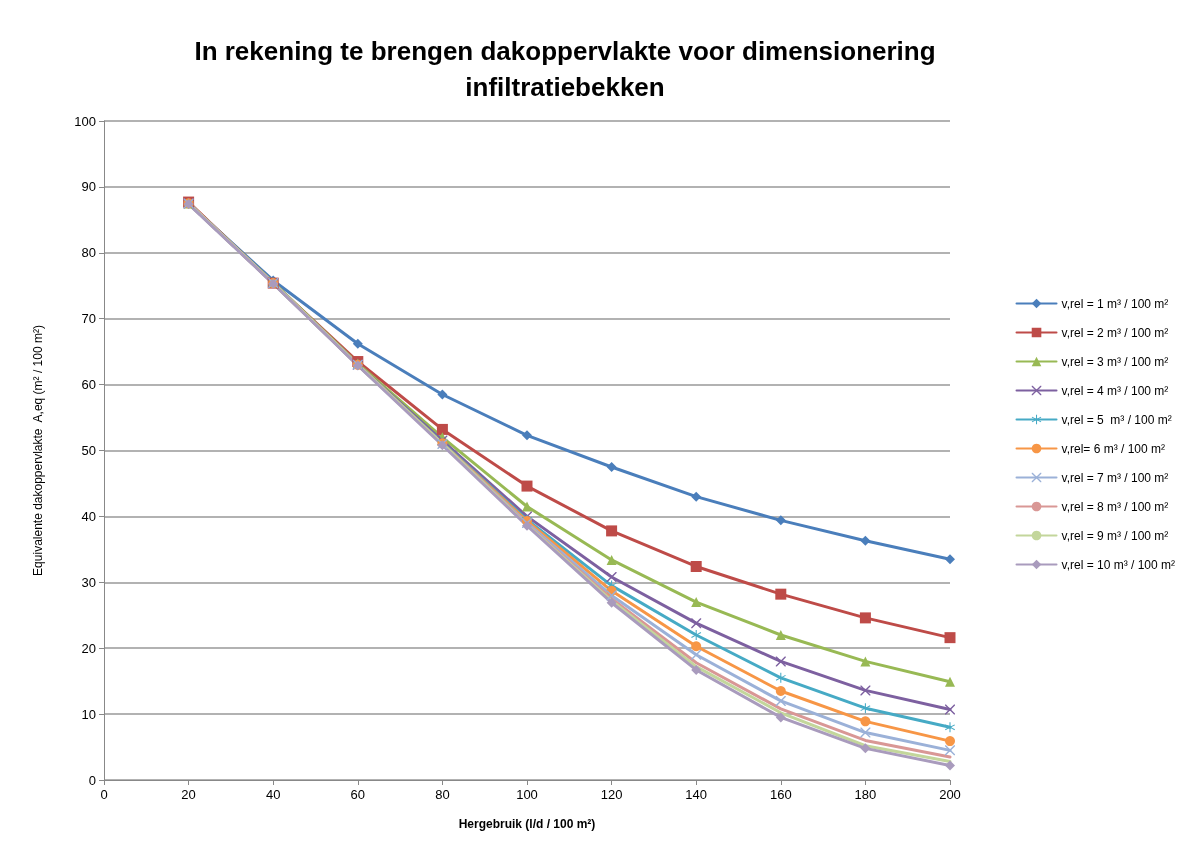 The width and height of the screenshot is (1190, 868). What do you see at coordinates (780, 794) in the screenshot?
I see `x-tick-label: 160` at bounding box center [780, 794].